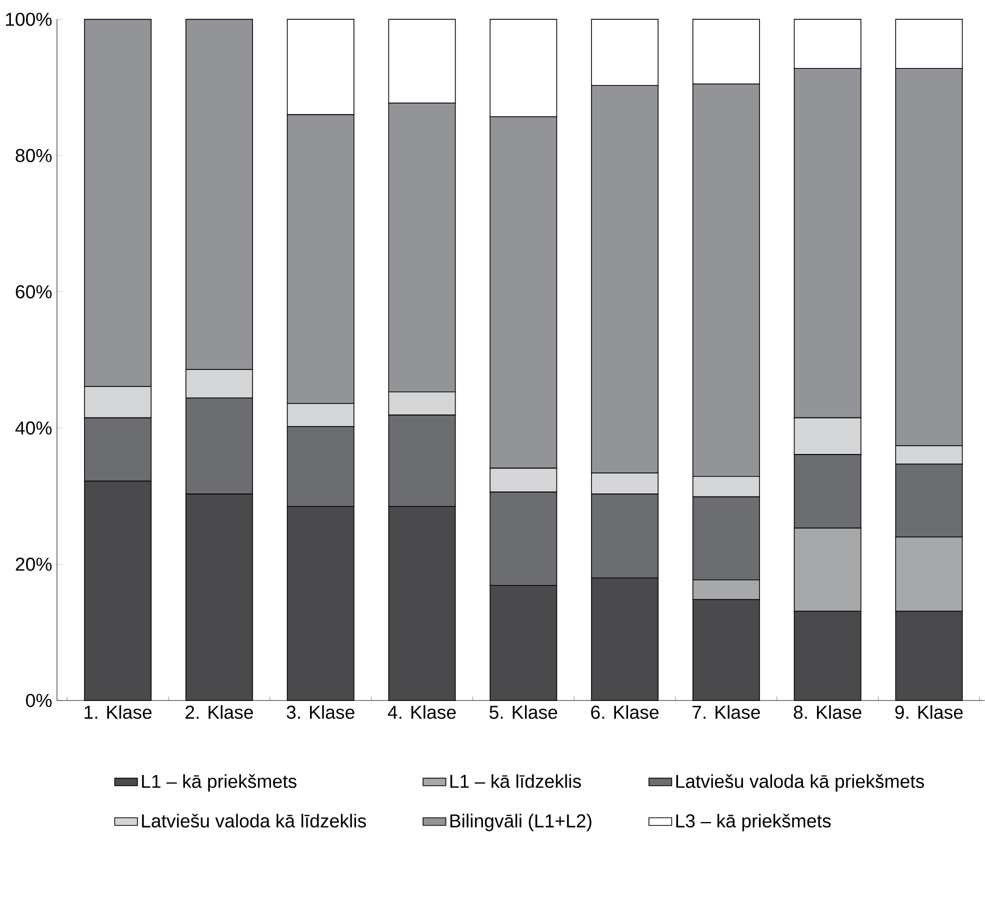 Image resolution: width=985 pixels, height=898 pixels. Describe the element at coordinates (320, 712) in the screenshot. I see `x-tick-label: 3. Klase` at that location.